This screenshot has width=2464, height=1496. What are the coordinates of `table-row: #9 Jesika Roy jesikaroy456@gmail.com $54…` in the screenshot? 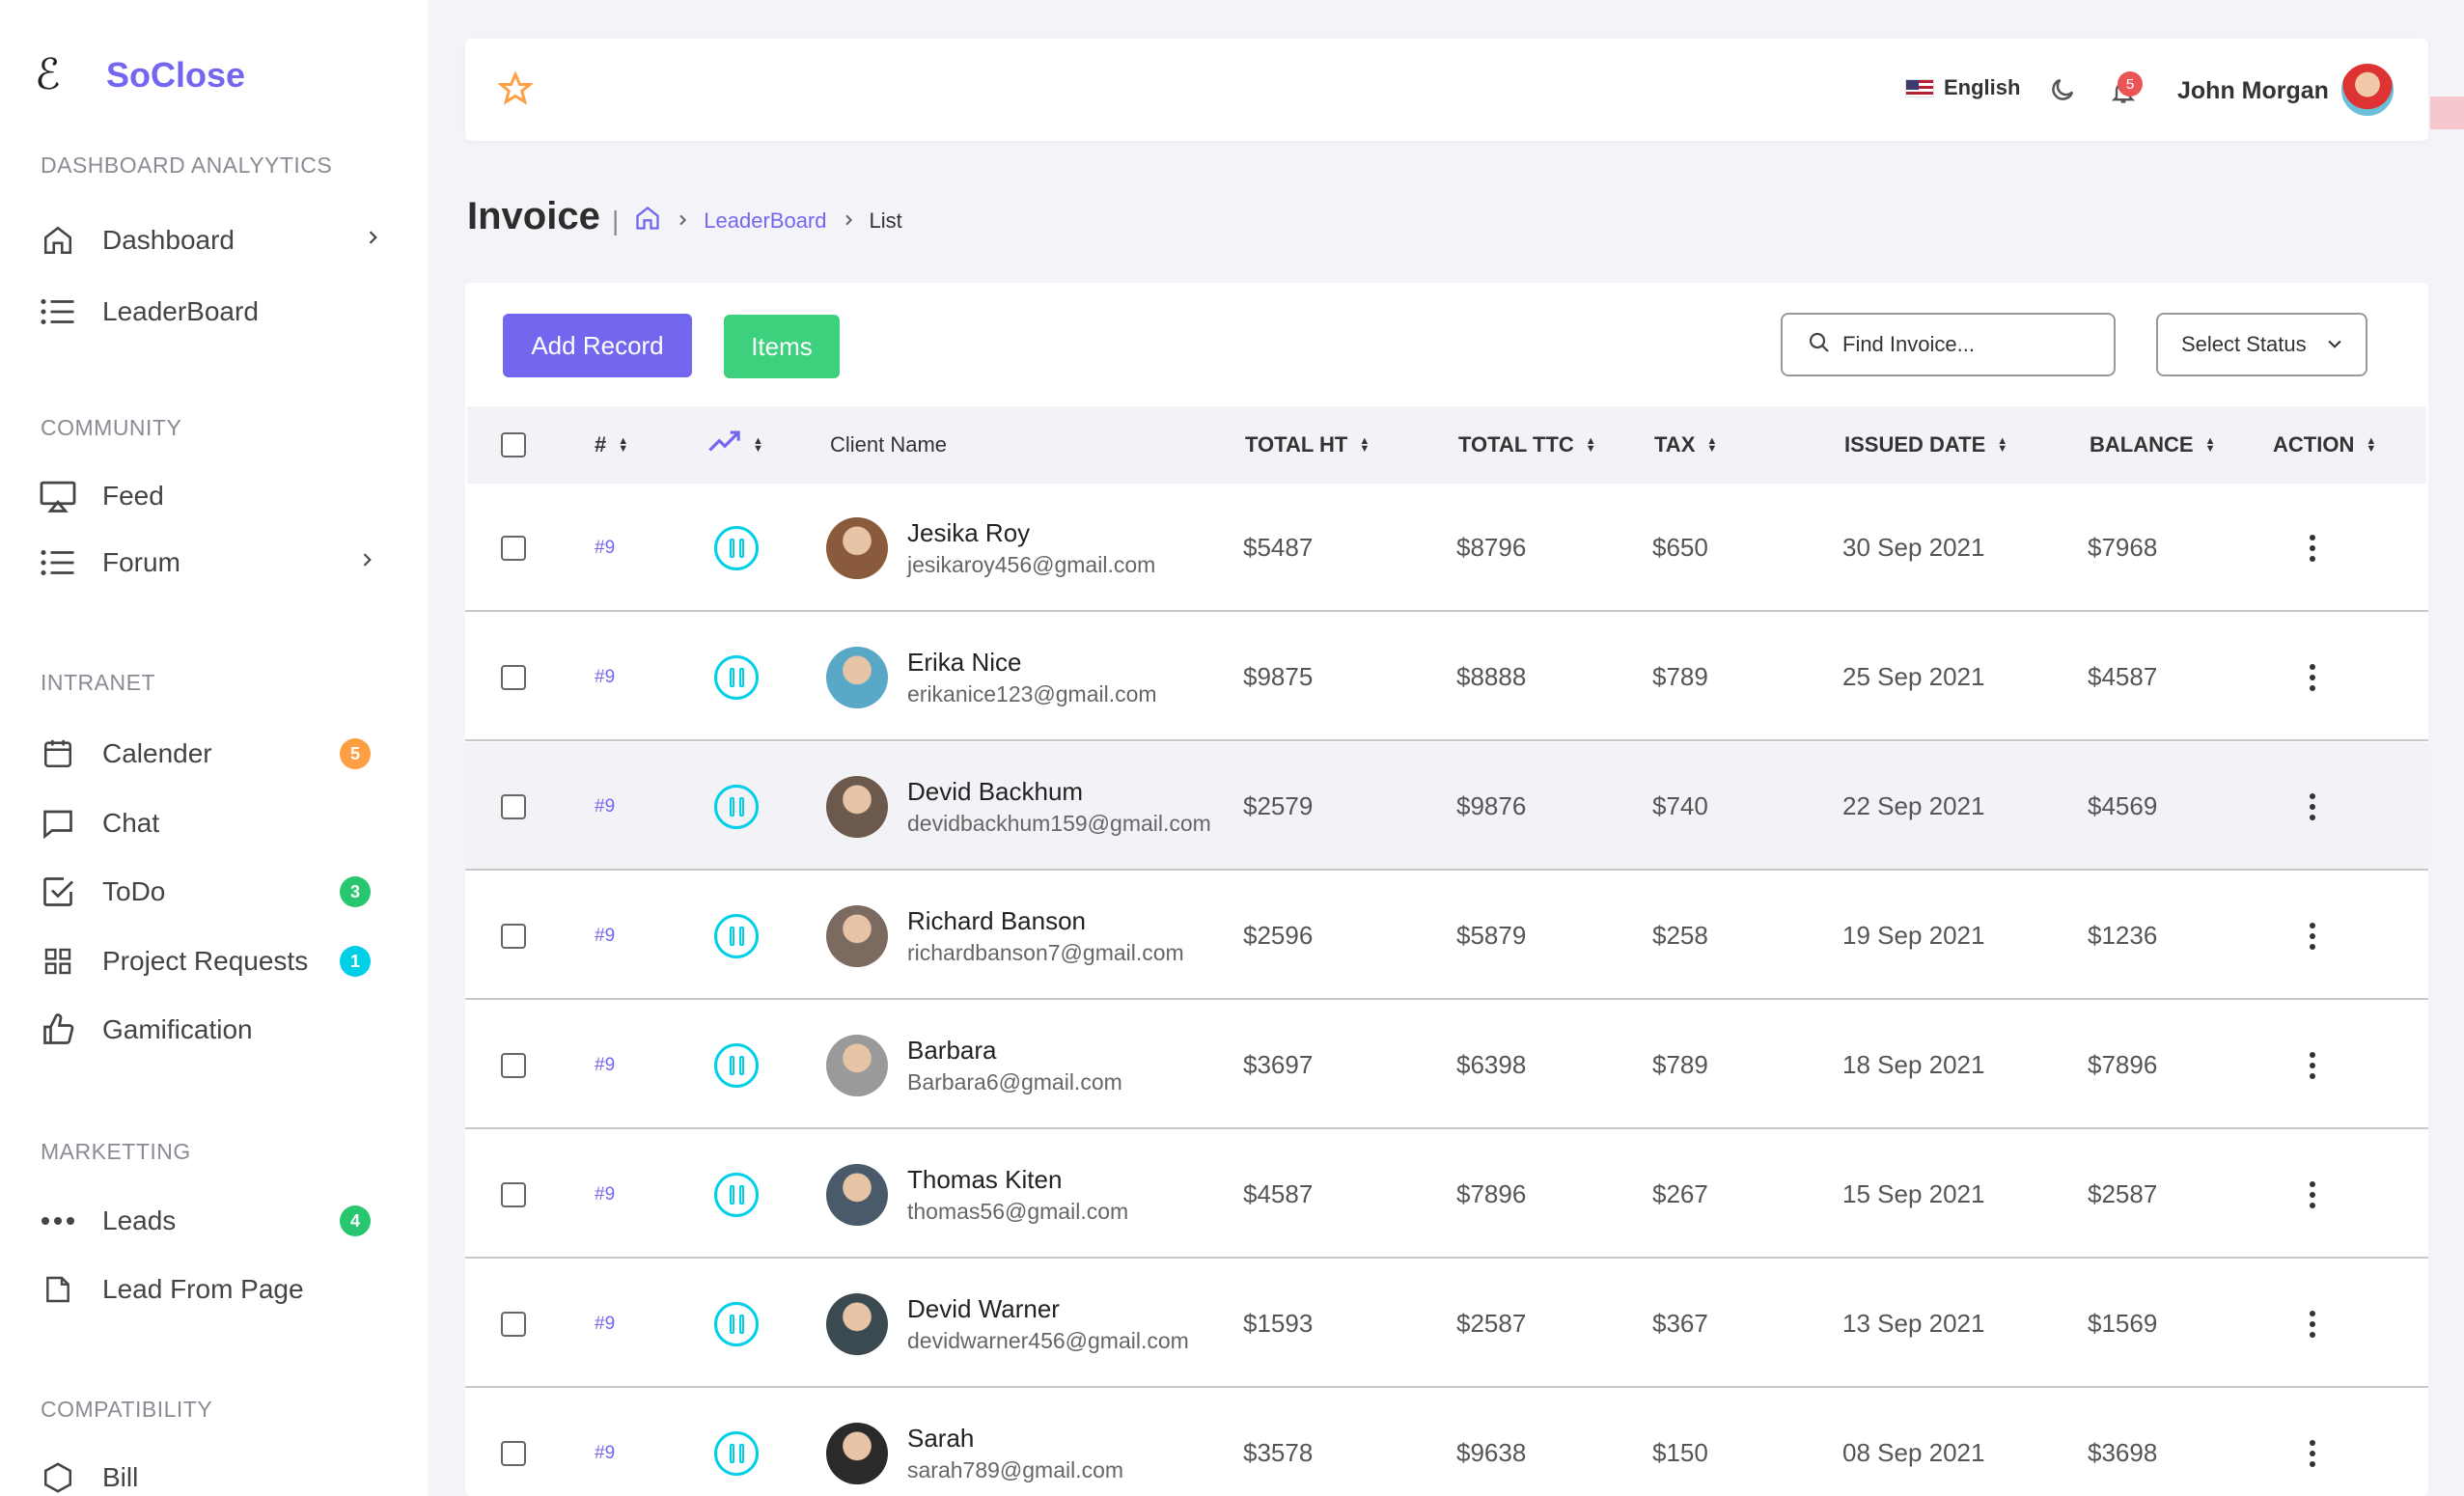 It's located at (1446, 548).